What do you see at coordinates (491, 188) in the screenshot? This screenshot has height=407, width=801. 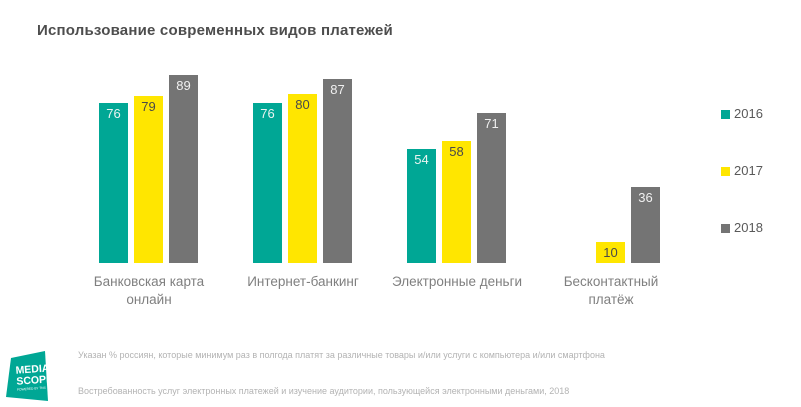 I see `bar-2018: 71` at bounding box center [491, 188].